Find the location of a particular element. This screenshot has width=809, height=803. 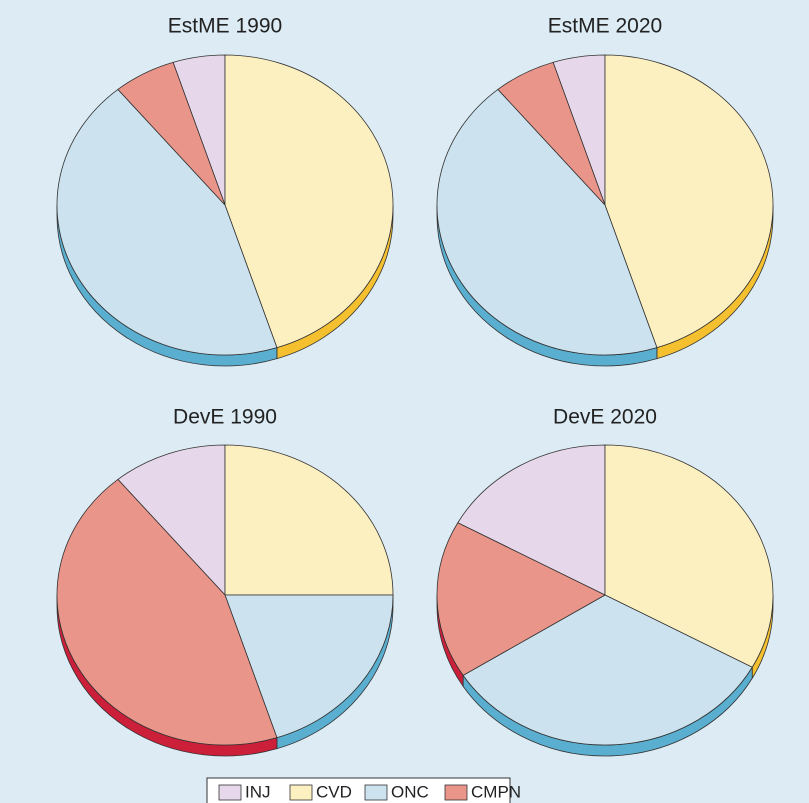

pie-title: DevE 1990 is located at coordinates (225, 417).